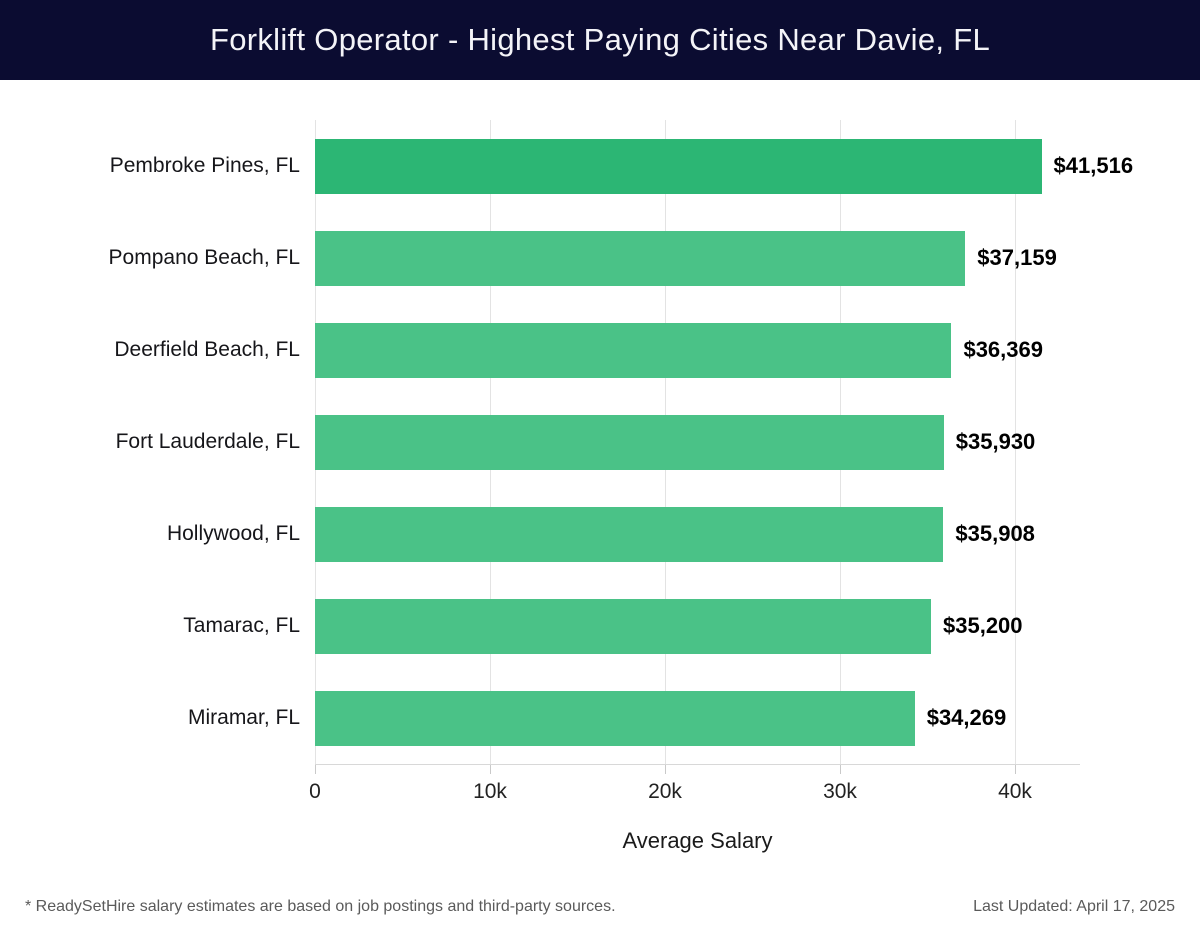 This screenshot has width=1200, height=940. I want to click on bar-row: Deerfield Beach, FL $36,369, so click(600, 350).